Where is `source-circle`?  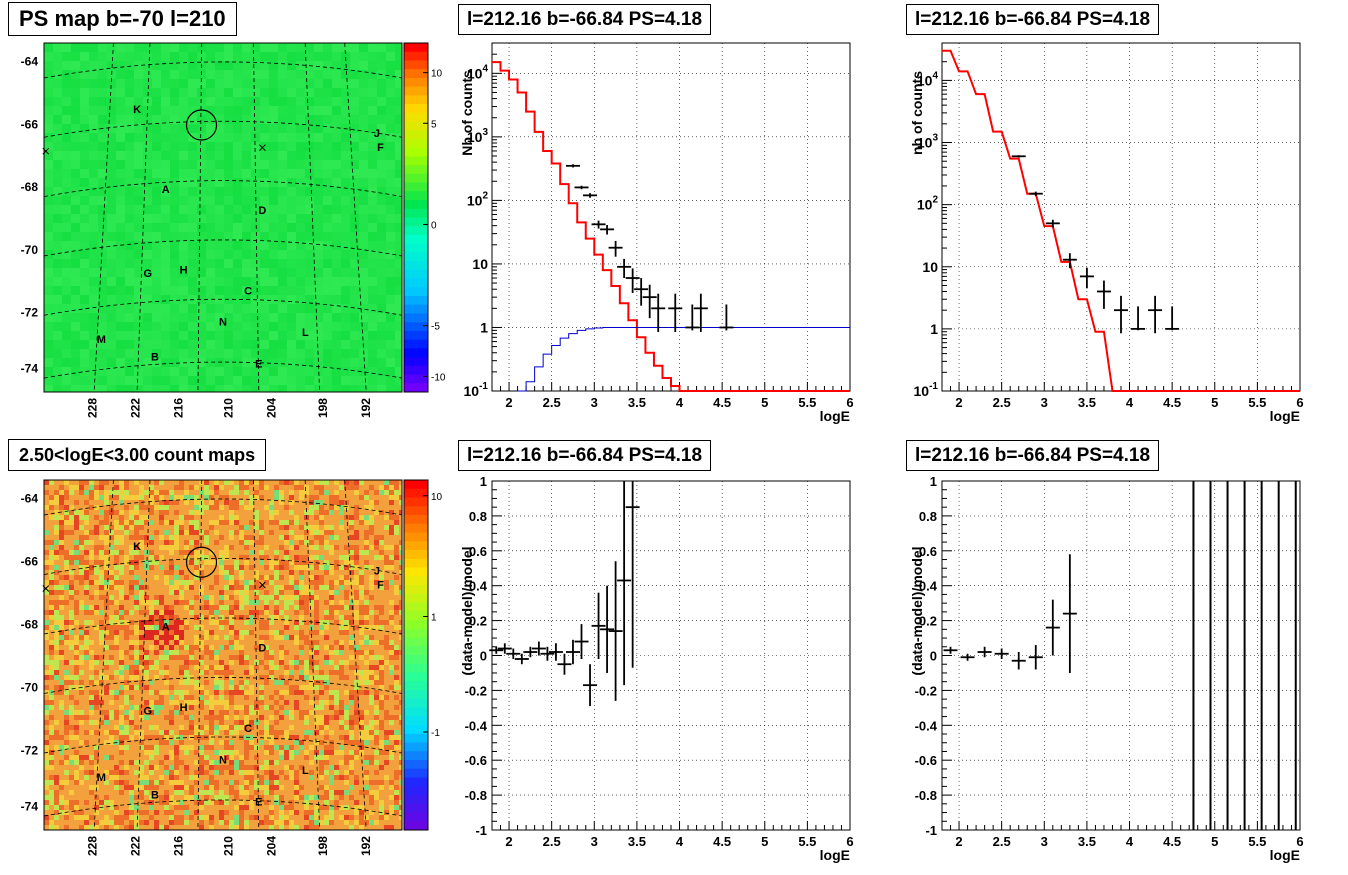
source-circle is located at coordinates (201, 125).